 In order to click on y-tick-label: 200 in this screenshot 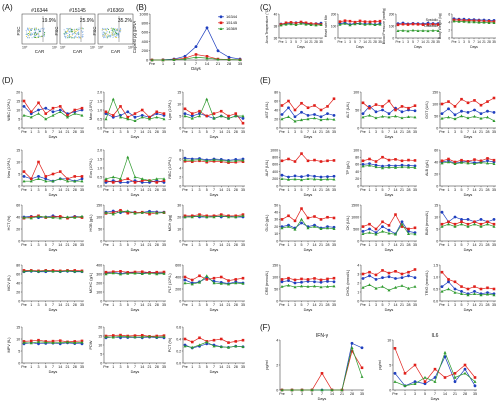, I will do `click(178, 289)`.